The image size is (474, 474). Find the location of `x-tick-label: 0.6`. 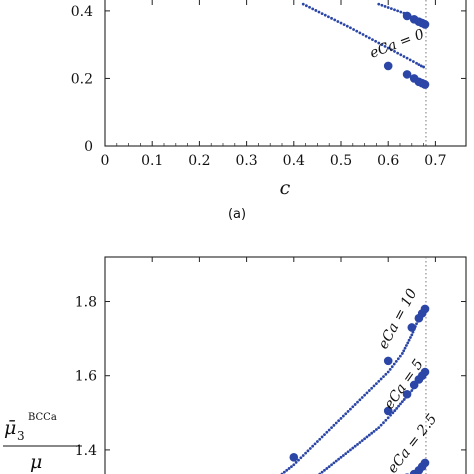

x-tick-label: 0.6 is located at coordinates (388, 161).